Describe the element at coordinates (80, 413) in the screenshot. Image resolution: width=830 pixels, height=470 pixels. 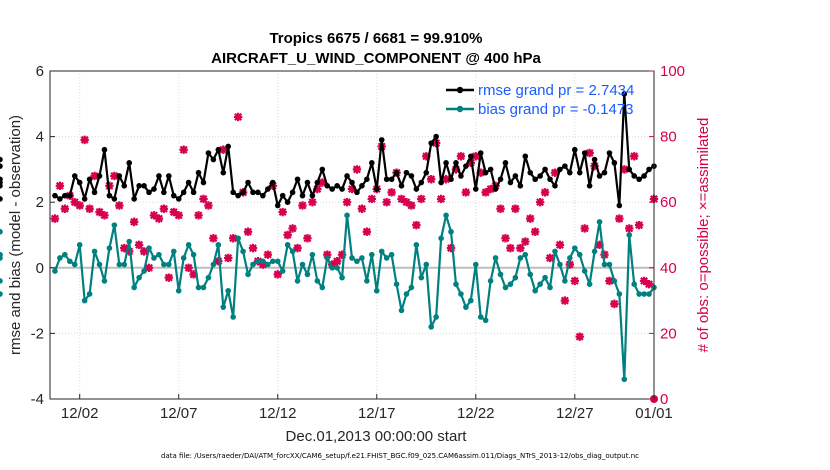
I see `x-tick-label: 12/02` at that location.